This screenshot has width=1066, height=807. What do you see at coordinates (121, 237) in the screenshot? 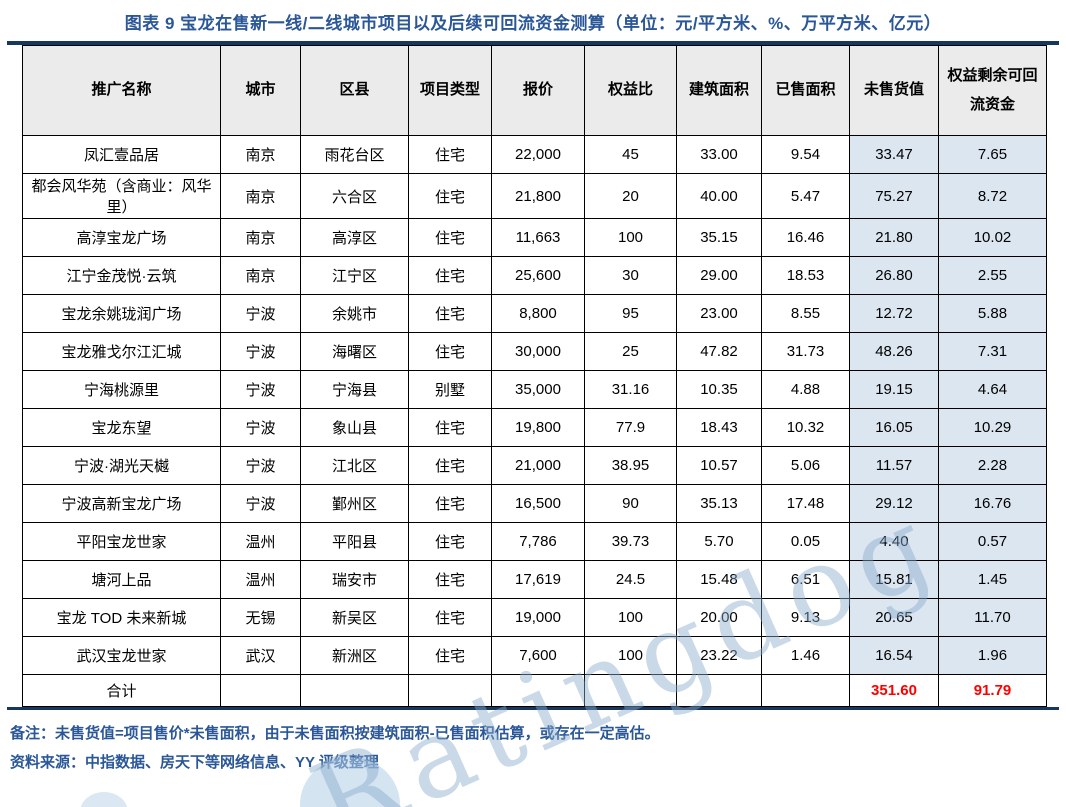
I see `cell: 高淳宝龙广场` at bounding box center [121, 237].